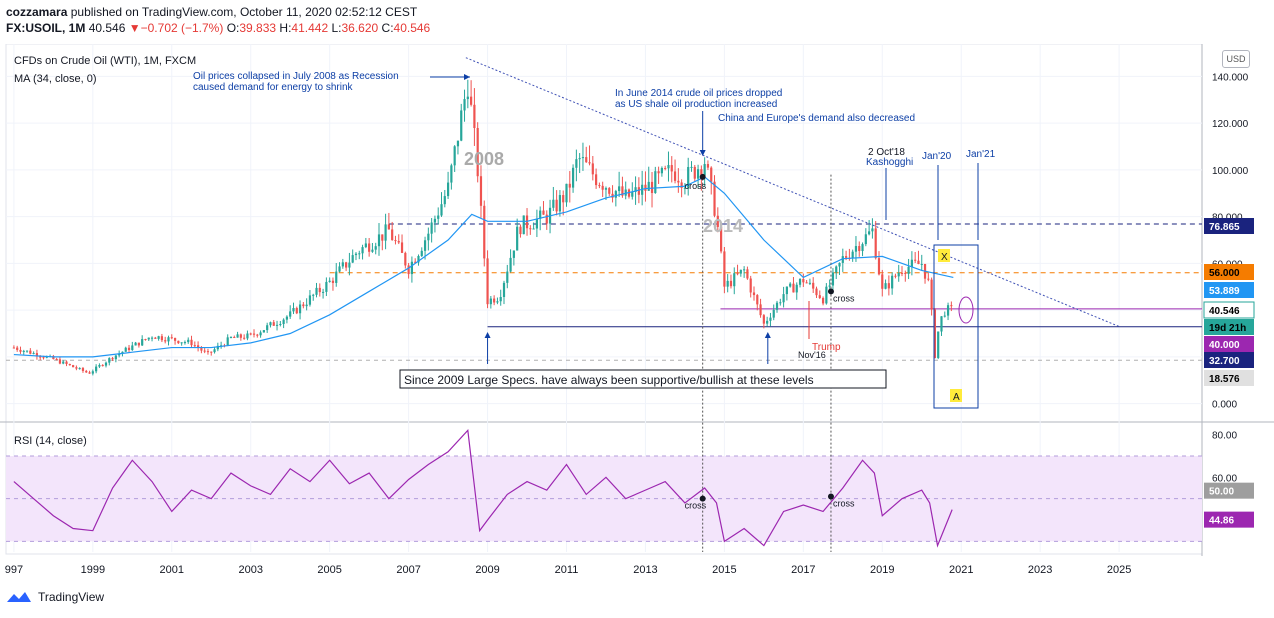  Describe the element at coordinates (412, 28) in the screenshot. I see `close-value: 40.546` at that location.